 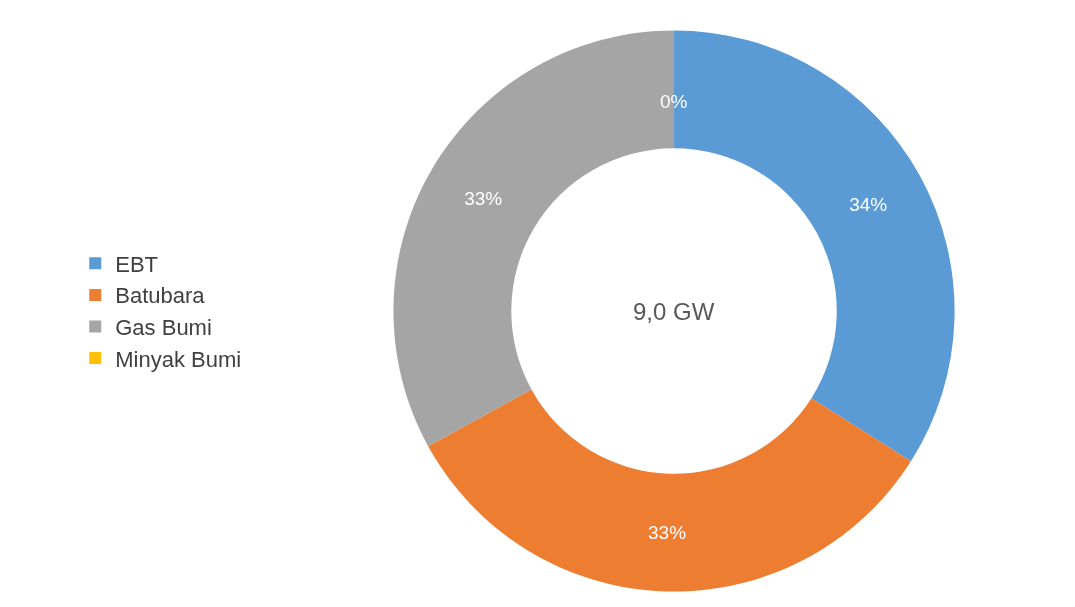 I want to click on legend-label: Minyak Bumi, so click(x=178, y=359).